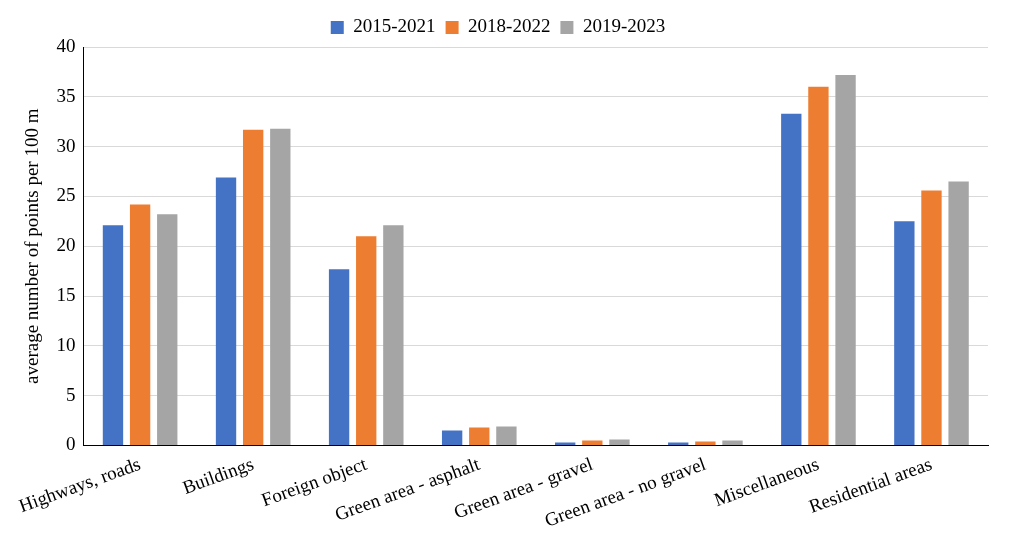 This screenshot has width=1018, height=549. What do you see at coordinates (66, 195) in the screenshot?
I see `y-tick-label: 25` at bounding box center [66, 195].